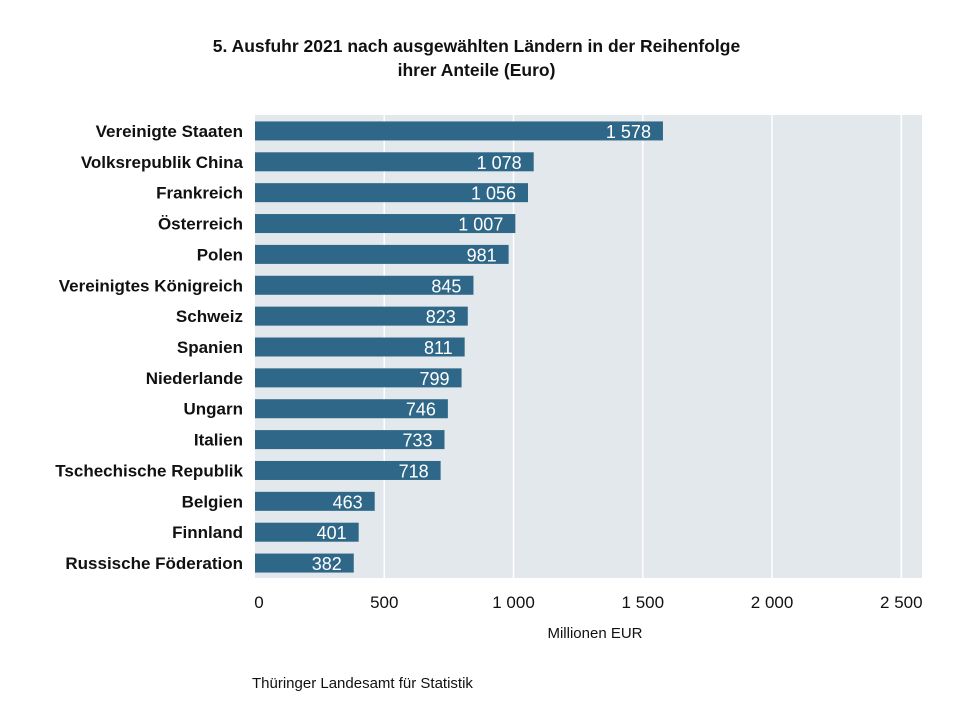 The image size is (953, 712). What do you see at coordinates (594, 633) in the screenshot?
I see `x-axis-label: Millionen EUR` at bounding box center [594, 633].